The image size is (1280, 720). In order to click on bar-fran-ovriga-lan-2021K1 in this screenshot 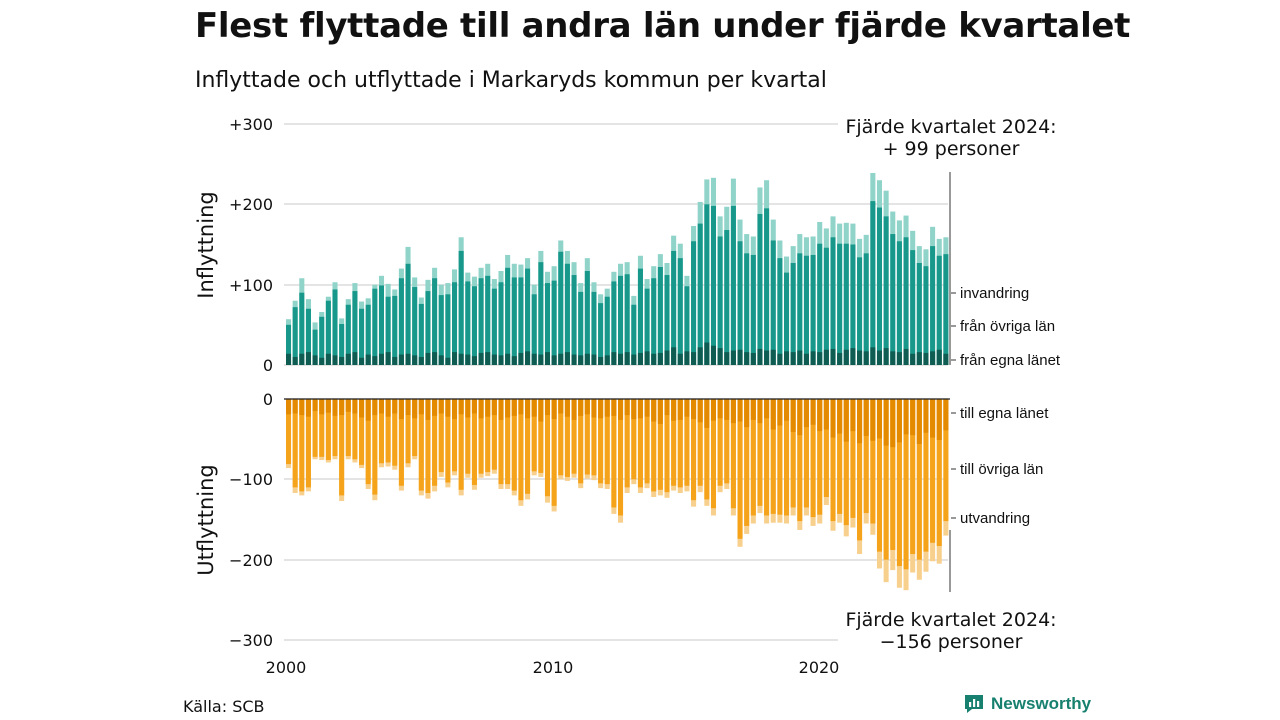, I will do `click(846, 304)`.